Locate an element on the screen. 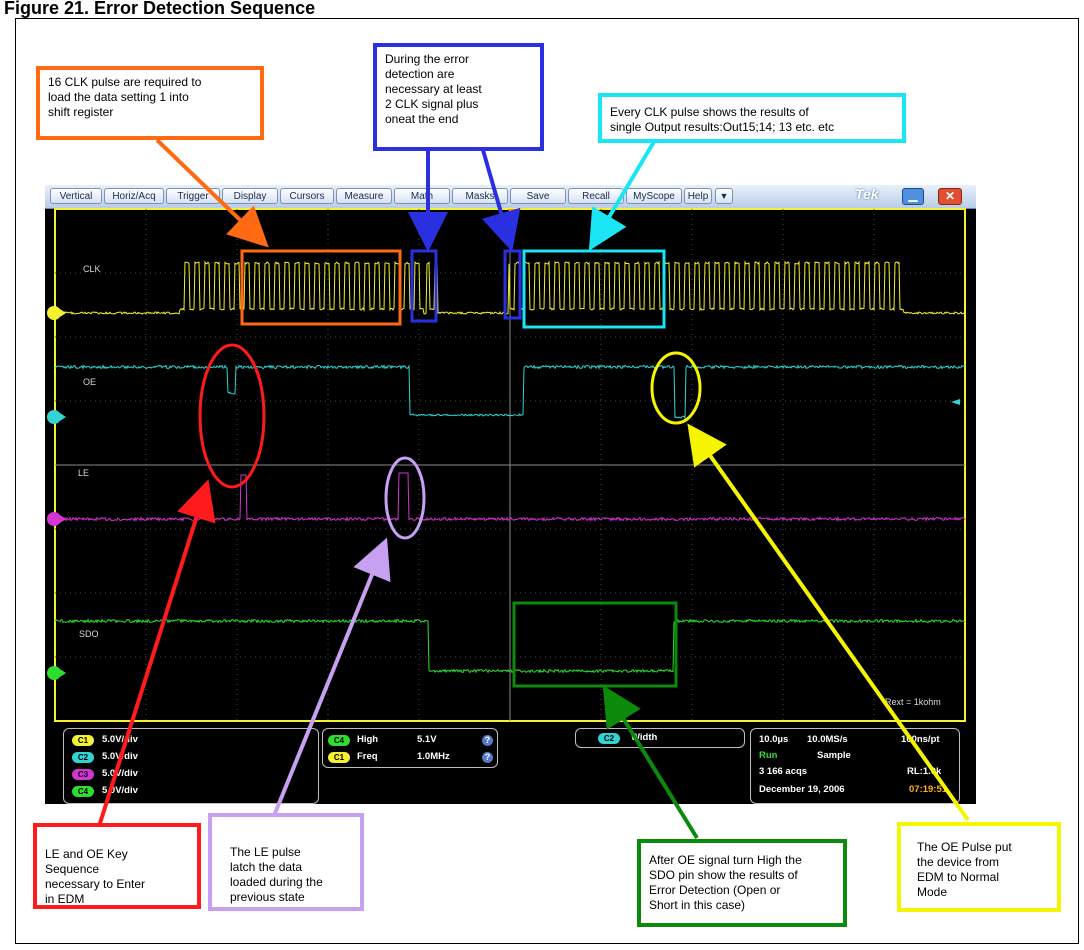  ch3-ground-marker is located at coordinates (56, 519).